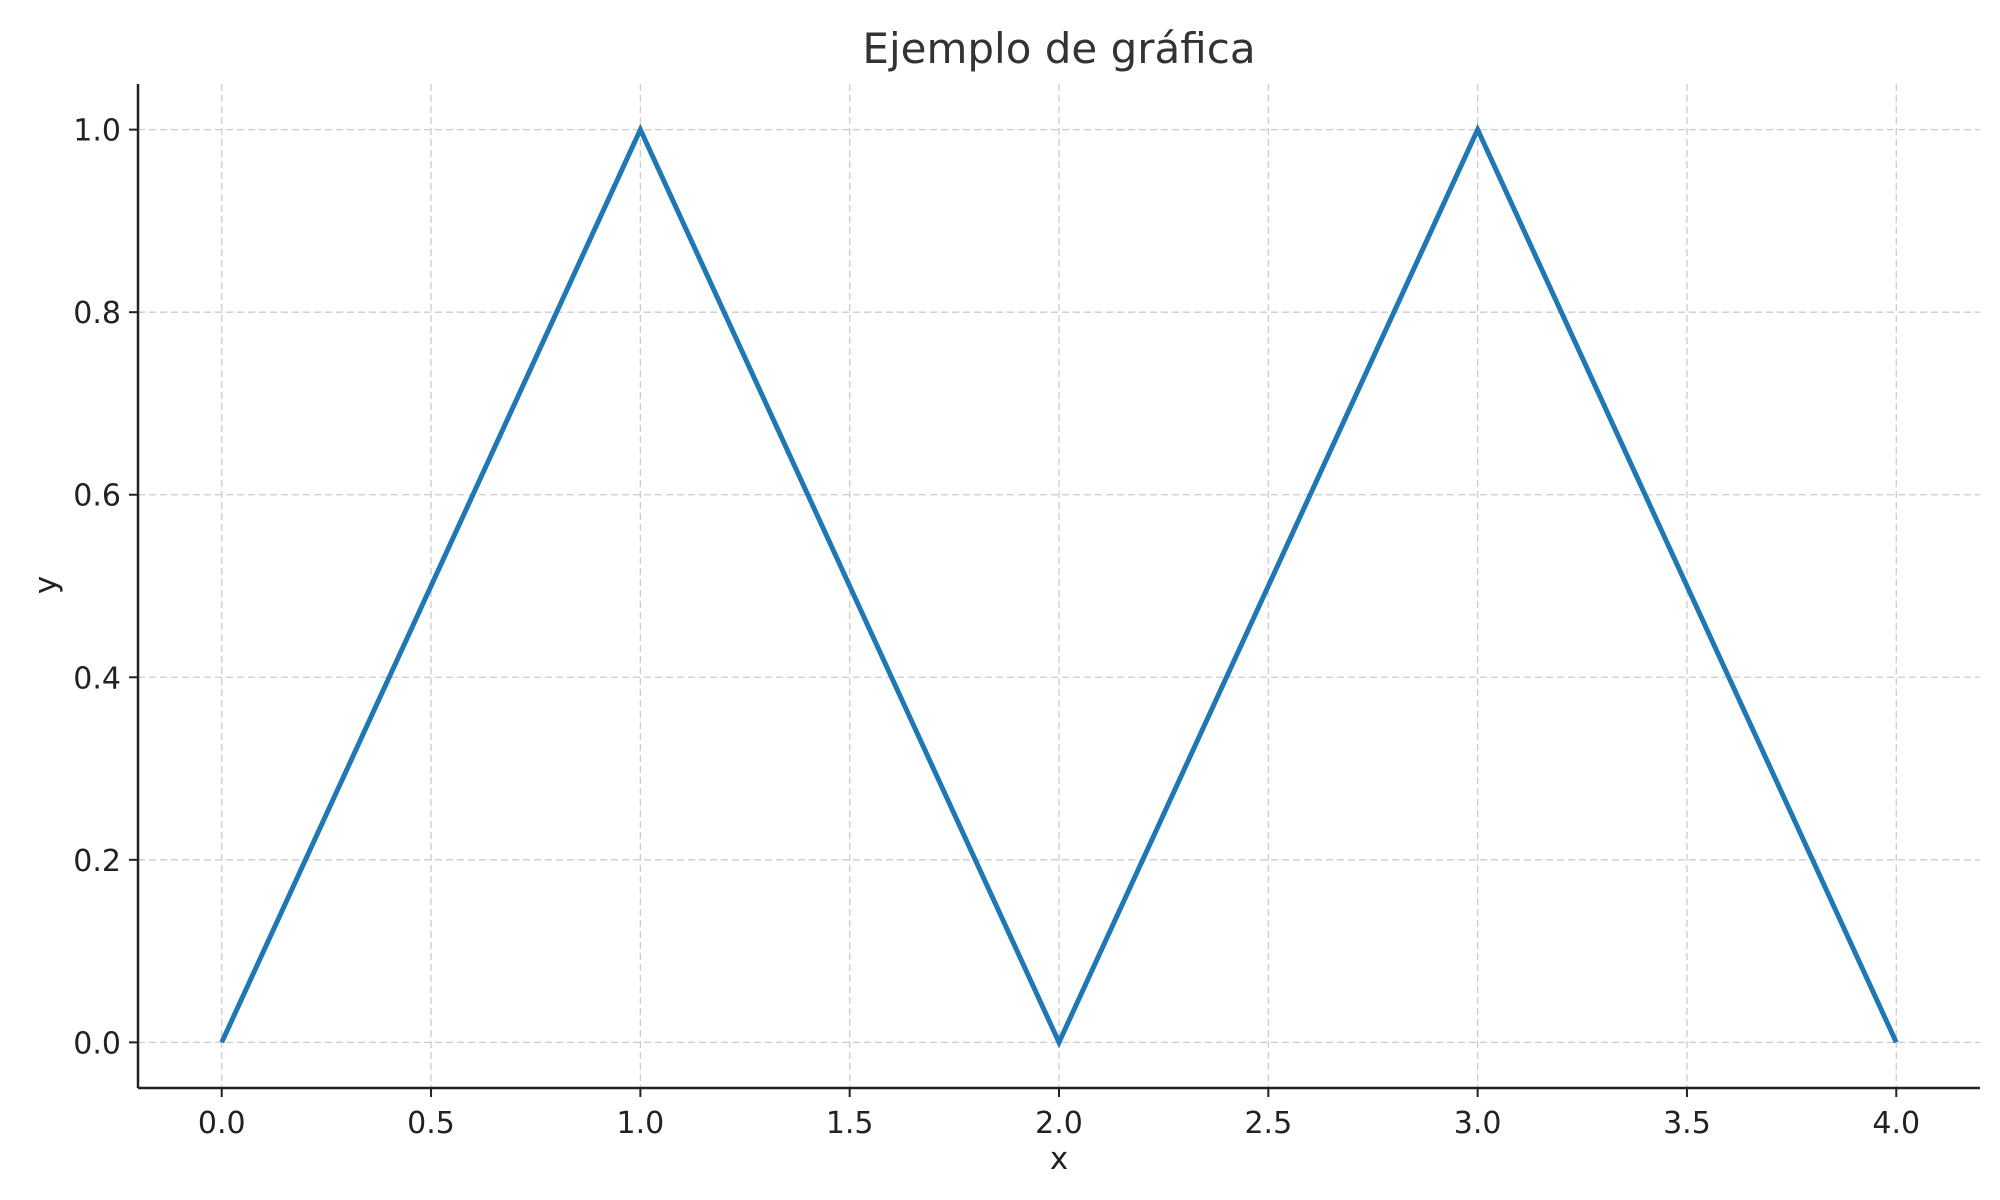 This screenshot has width=2000, height=1200. Describe the element at coordinates (1687, 1123) in the screenshot. I see `x-tick-label: 3.5` at that location.